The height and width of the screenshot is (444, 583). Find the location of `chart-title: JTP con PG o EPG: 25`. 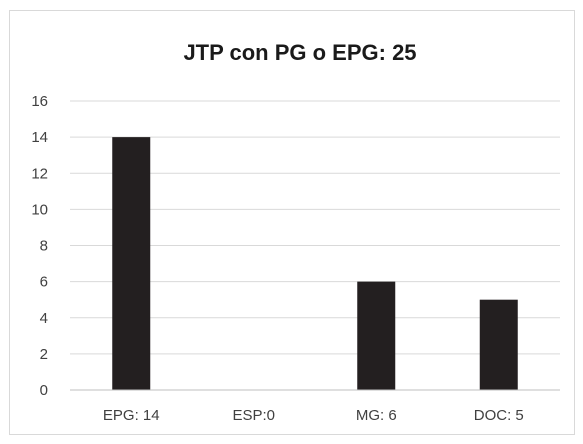

chart-title: JTP con PG o EPG: 25 is located at coordinates (299, 52).